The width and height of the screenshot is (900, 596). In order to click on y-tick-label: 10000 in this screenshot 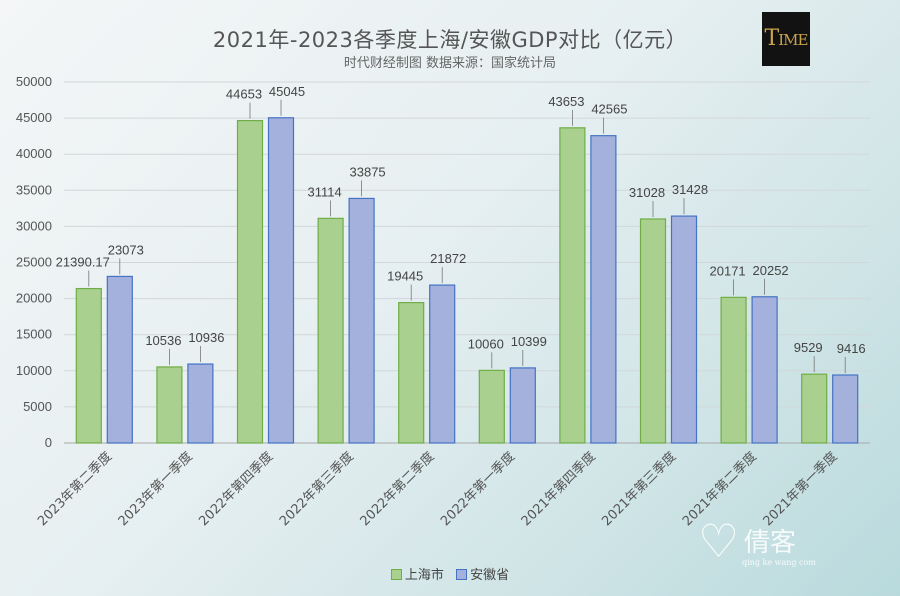, I will do `click(34, 370)`.